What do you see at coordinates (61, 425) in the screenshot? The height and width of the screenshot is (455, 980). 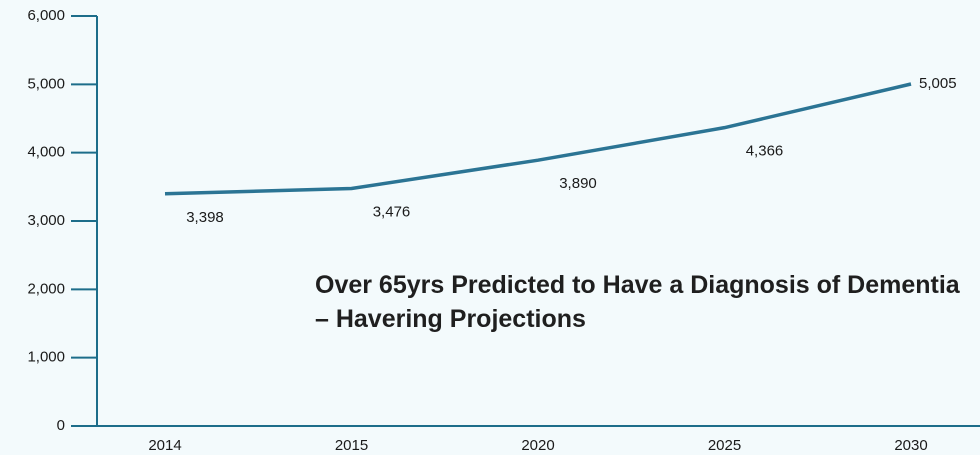 I see `y-tick-label: 0` at bounding box center [61, 425].